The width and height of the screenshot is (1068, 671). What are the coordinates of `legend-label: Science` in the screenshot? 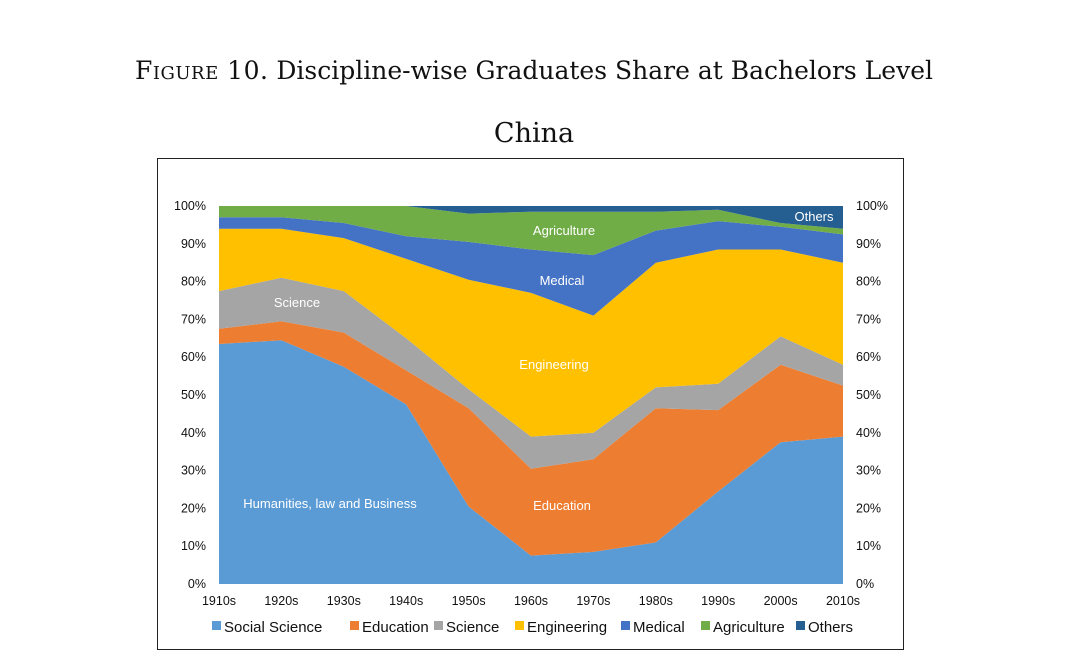 It's located at (472, 627).